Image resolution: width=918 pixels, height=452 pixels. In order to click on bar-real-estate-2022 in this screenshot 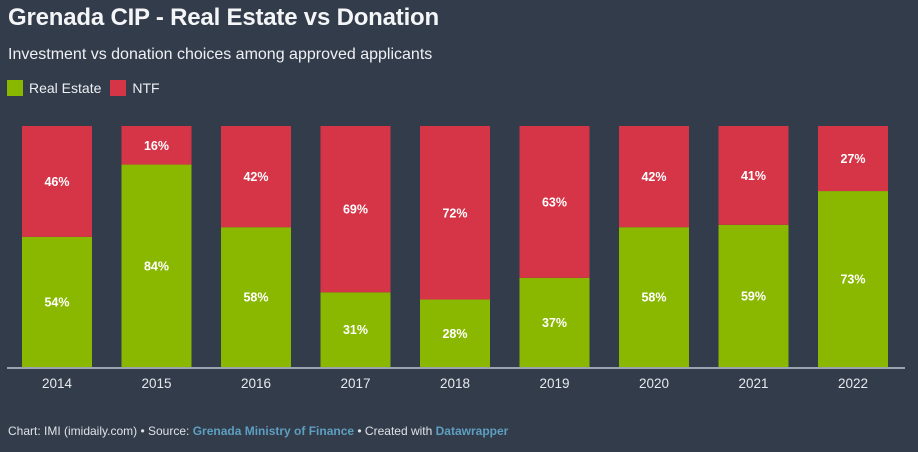, I will do `click(853, 279)`.